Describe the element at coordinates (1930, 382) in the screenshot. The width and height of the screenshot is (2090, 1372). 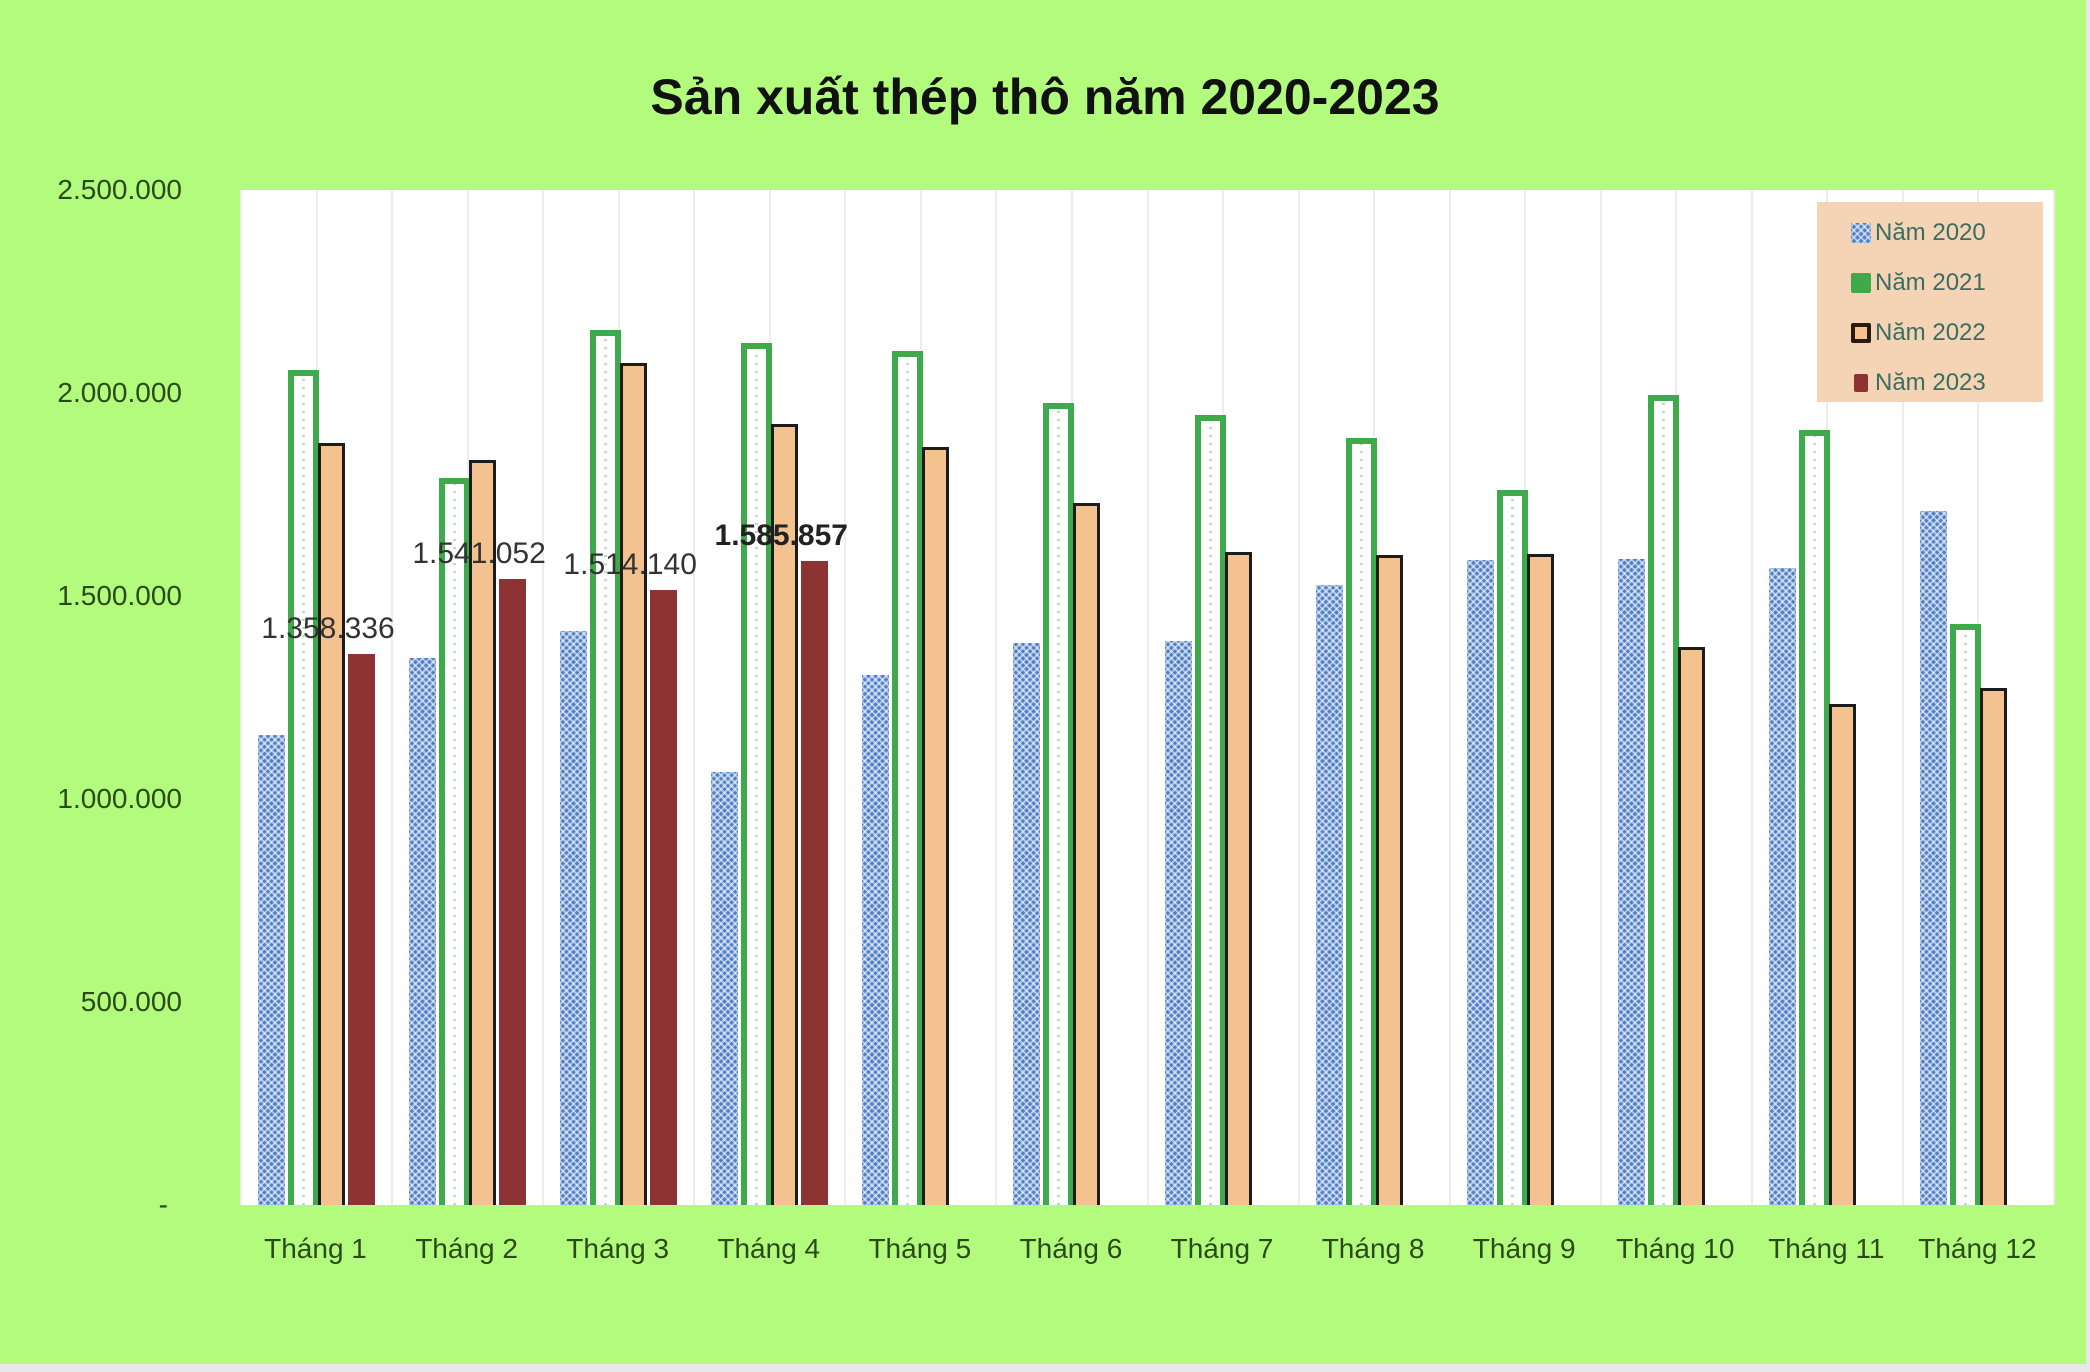
I see `legend-label: Năm 2023` at that location.